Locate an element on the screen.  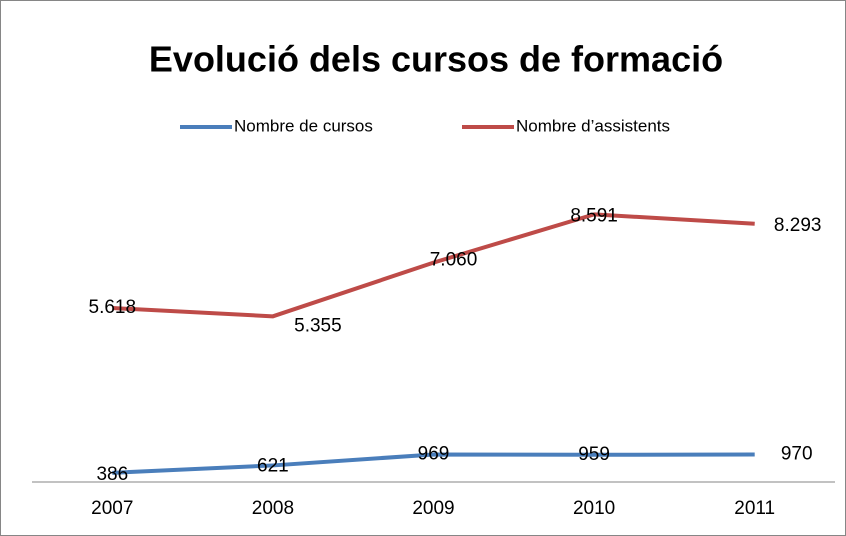
x-tick-label: 2007 is located at coordinates (112, 508).